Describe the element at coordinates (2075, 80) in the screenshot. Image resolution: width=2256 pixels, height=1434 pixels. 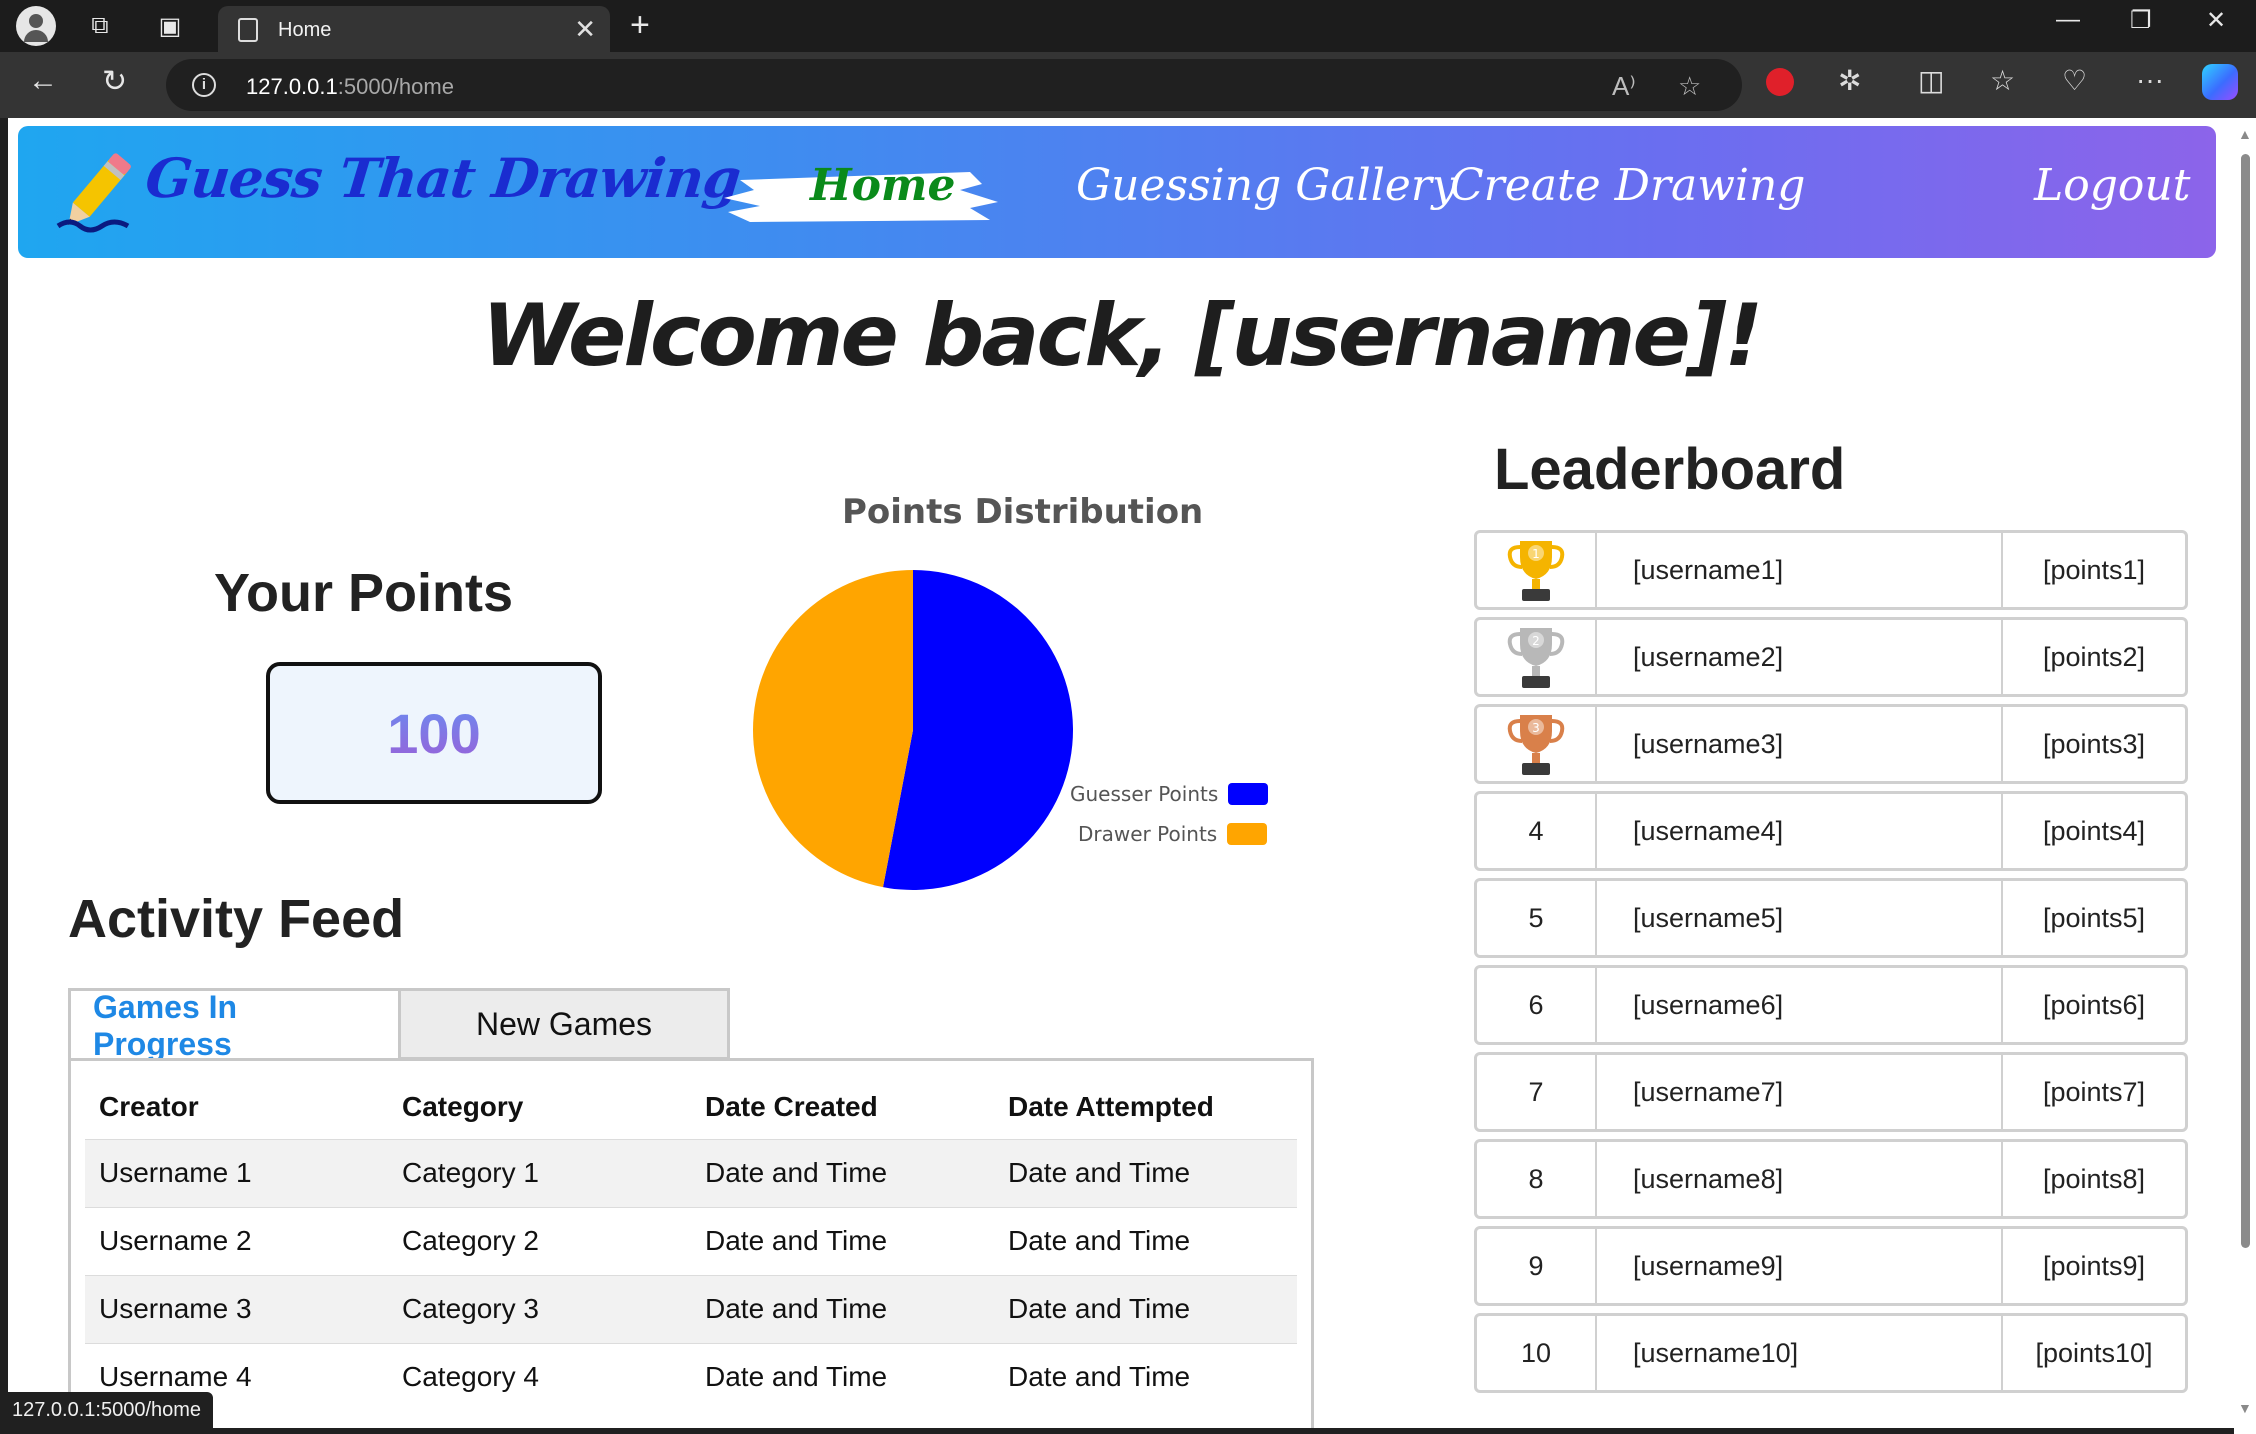
I see `browser-essentials-icon: ♡` at that location.